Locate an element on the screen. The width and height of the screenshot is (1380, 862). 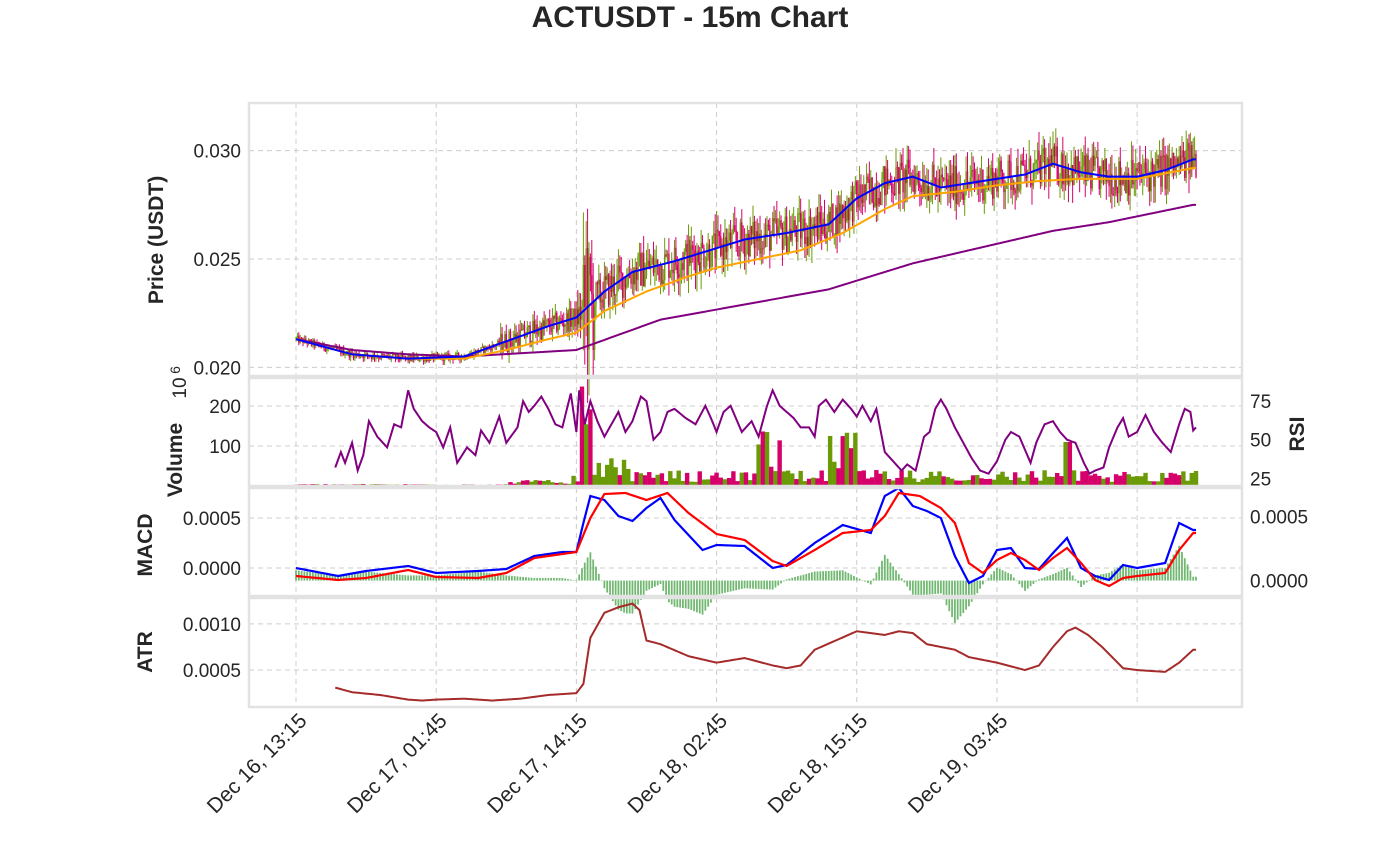
volume-exponent-power: 6 is located at coordinates (175, 370).